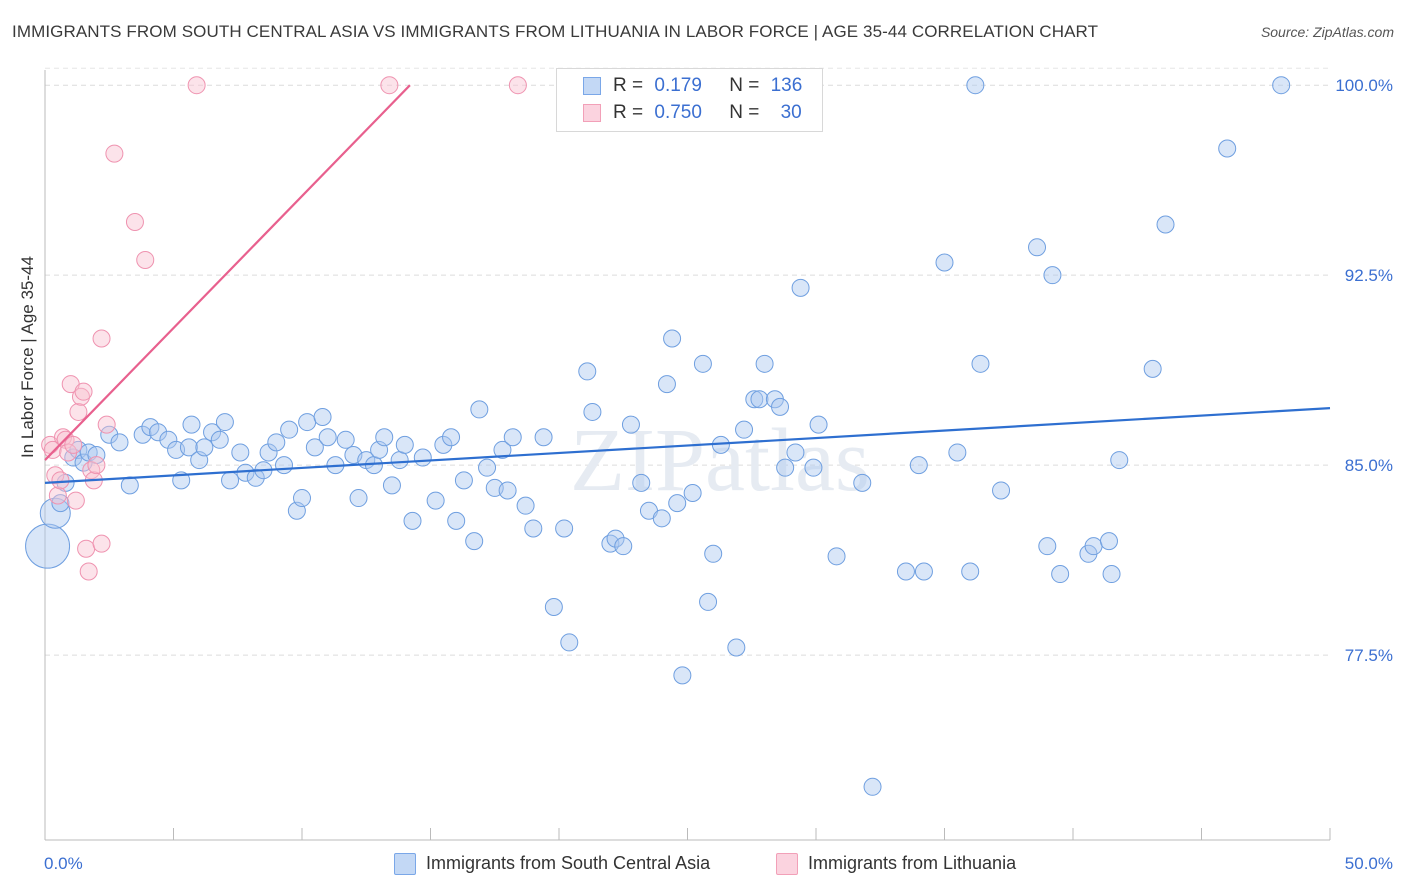  What do you see at coordinates (1369, 863) in the screenshot?
I see `x-tick-label: 50.0%` at bounding box center [1369, 863].